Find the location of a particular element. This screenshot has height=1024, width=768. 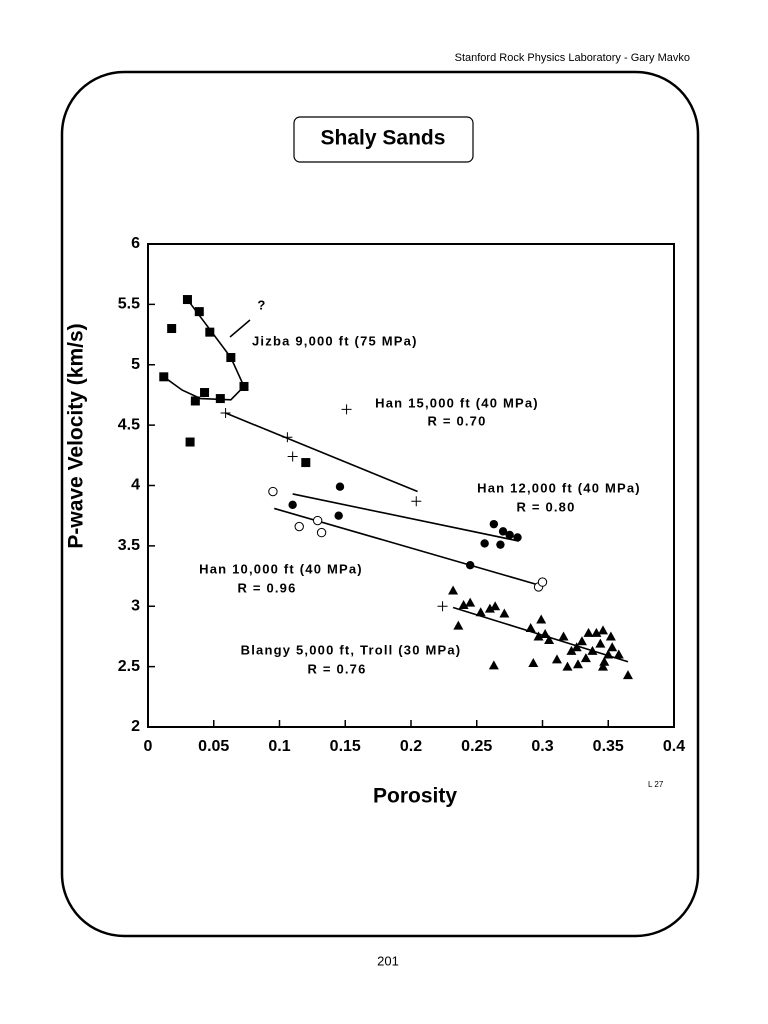

annotation: Han 10,000 ft (40 MPa) is located at coordinates (281, 568).